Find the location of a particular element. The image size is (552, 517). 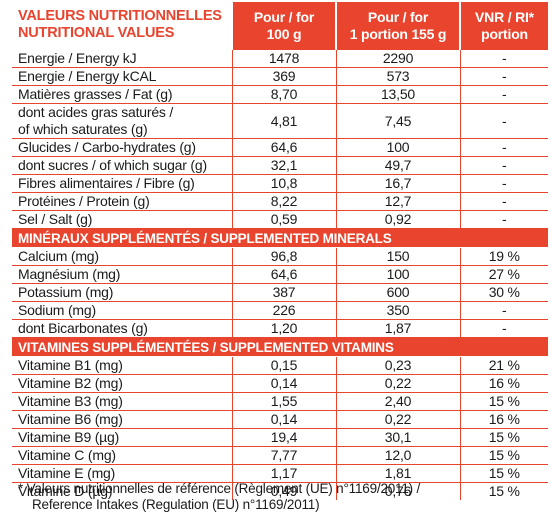

title-en: NUTRITIONAL VALUES is located at coordinates (96, 33).